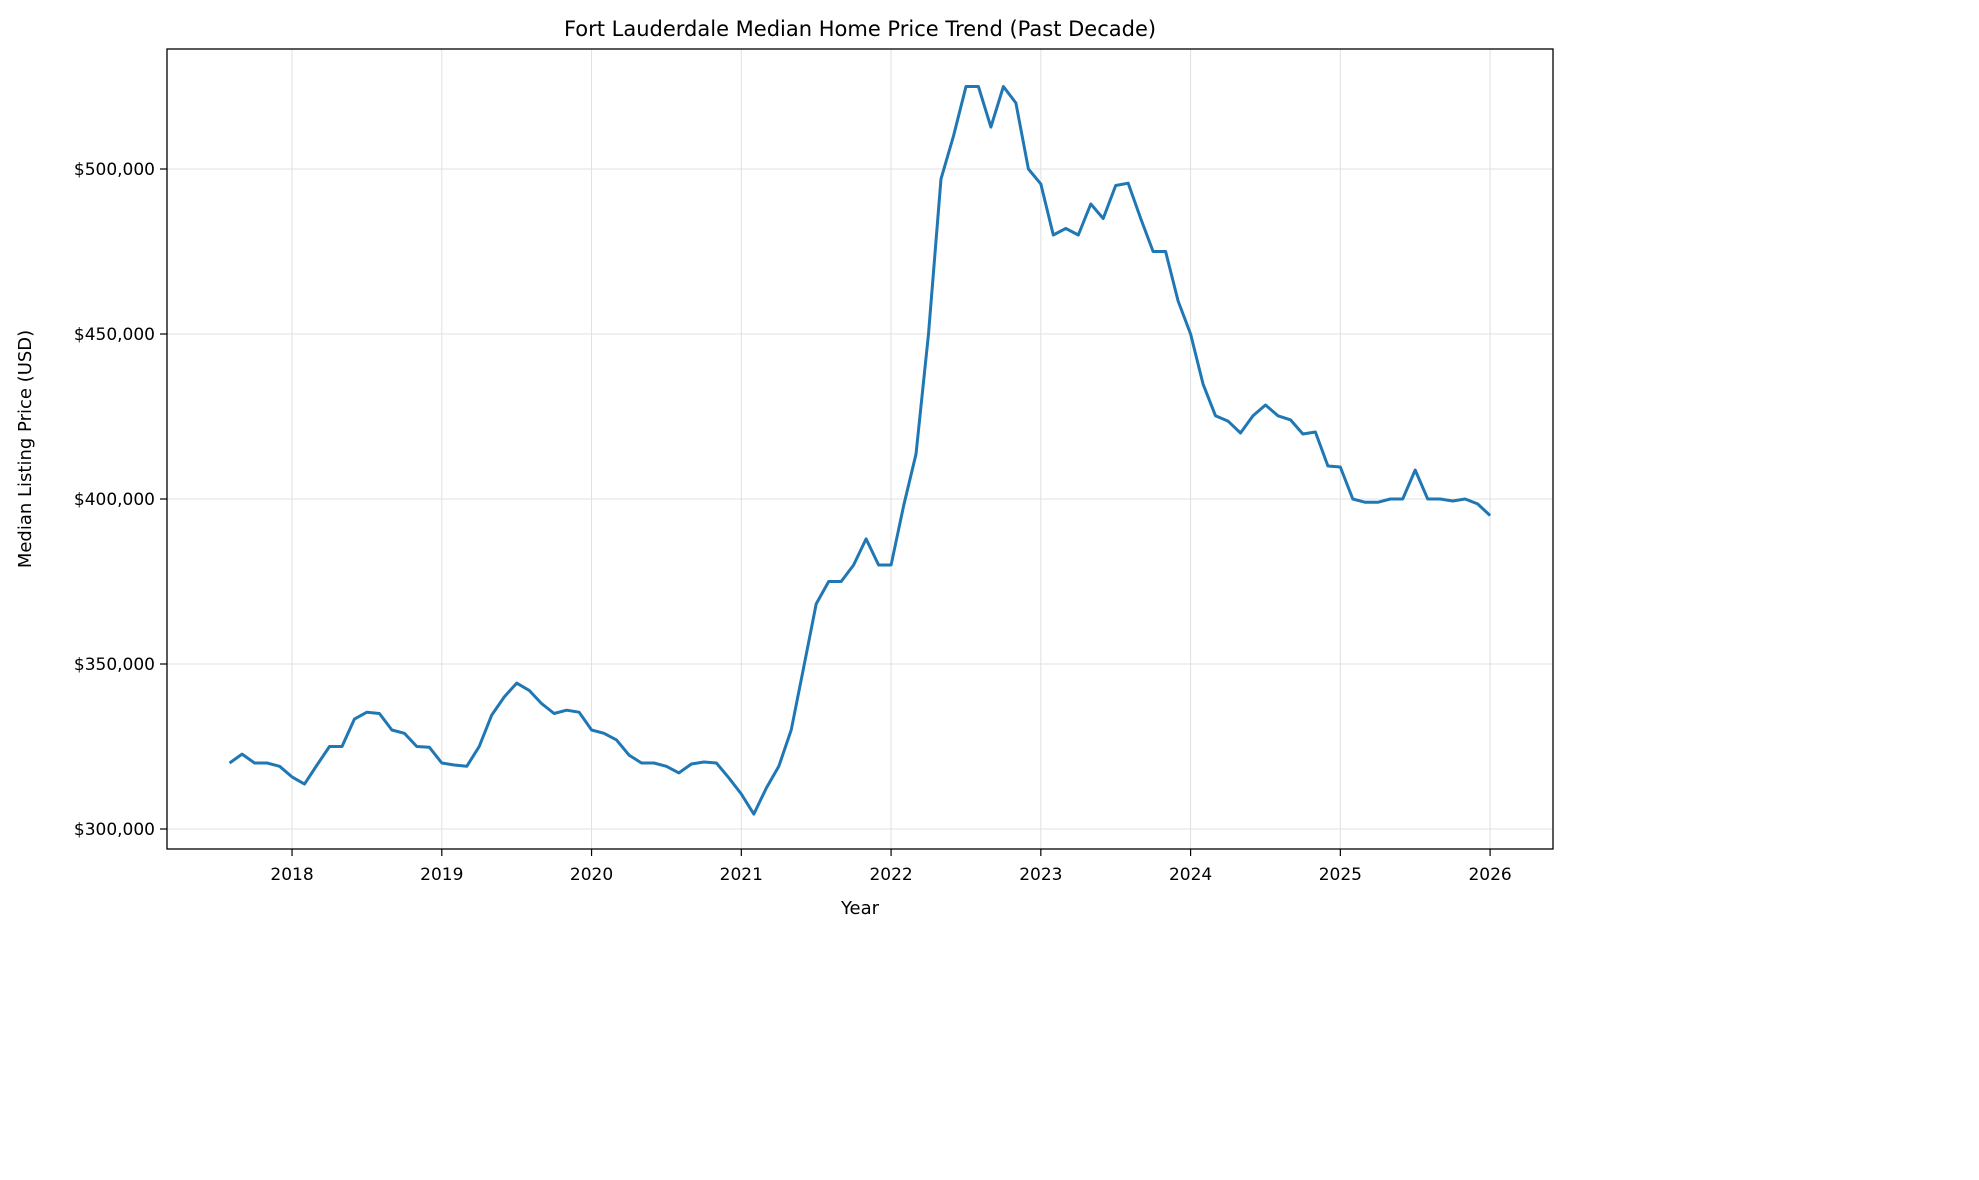 Image resolution: width=1979 pixels, height=1180 pixels. I want to click on y-tick-label: $450,000, so click(114, 335).